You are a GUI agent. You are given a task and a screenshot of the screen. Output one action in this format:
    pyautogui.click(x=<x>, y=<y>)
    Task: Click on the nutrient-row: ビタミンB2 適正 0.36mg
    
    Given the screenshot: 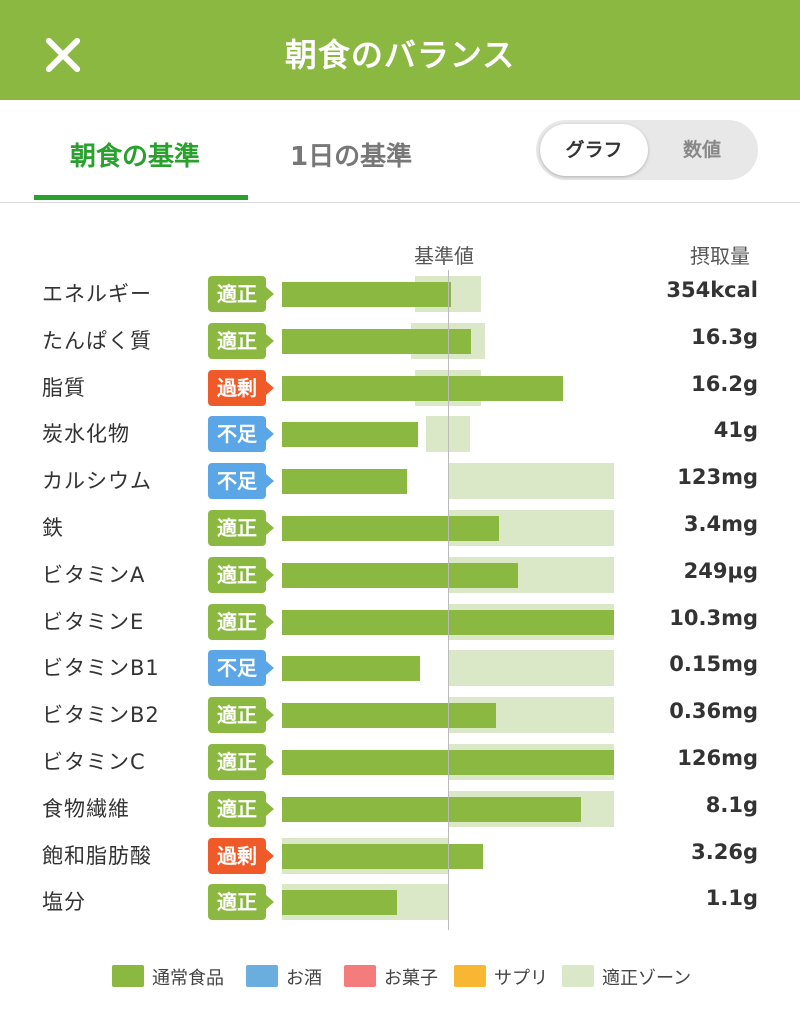 What is the action you would take?
    pyautogui.click(x=400, y=716)
    